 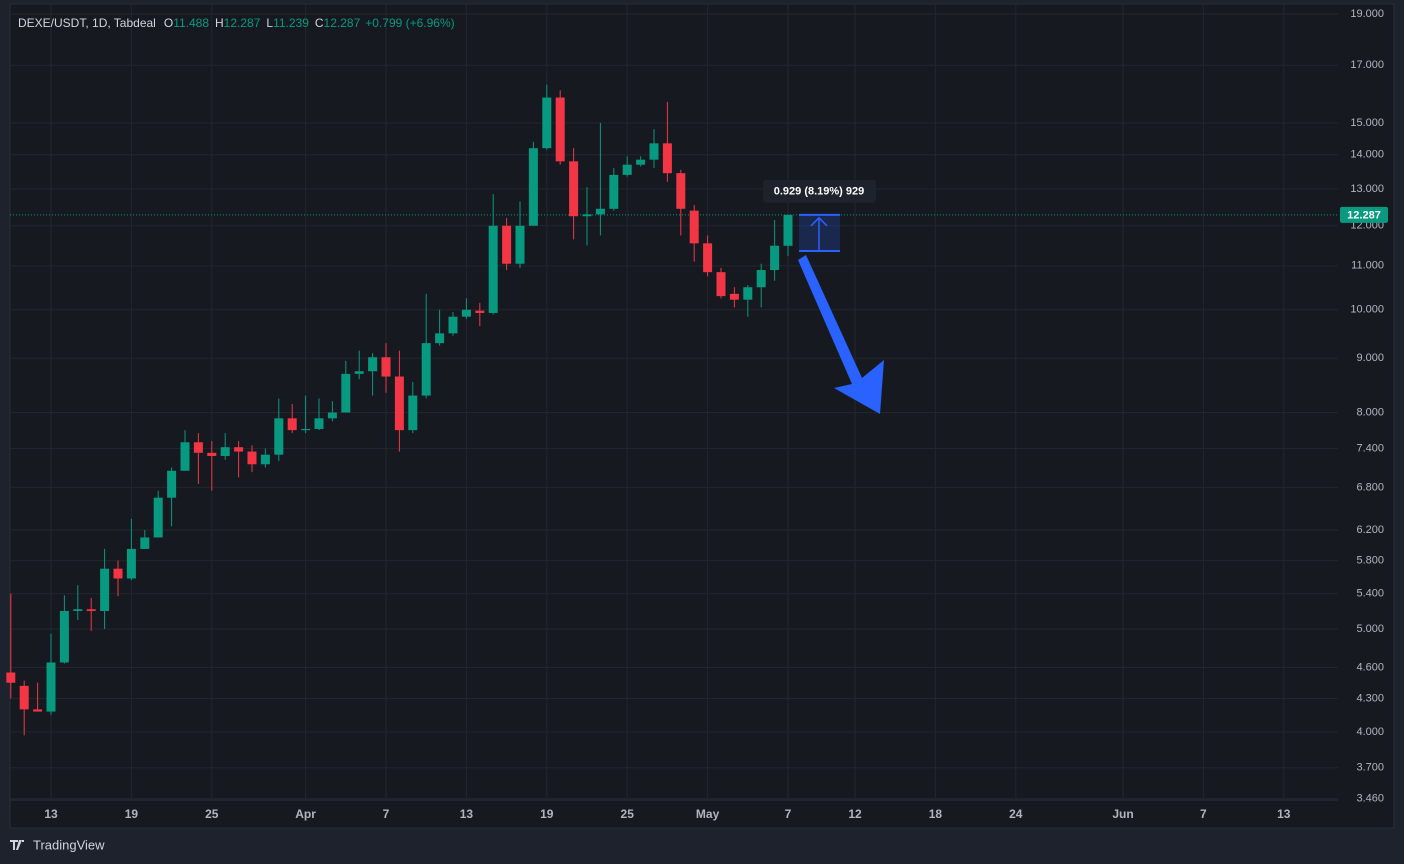 I want to click on y-tick-label: 3.460, so click(x=1370, y=799).